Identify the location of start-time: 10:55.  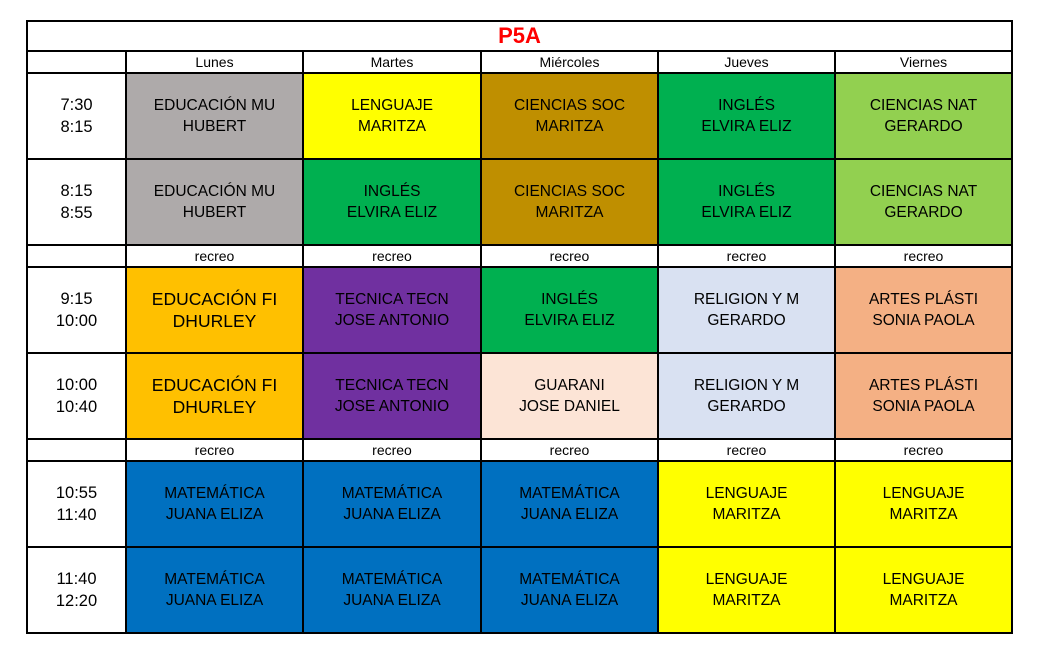
(76, 493).